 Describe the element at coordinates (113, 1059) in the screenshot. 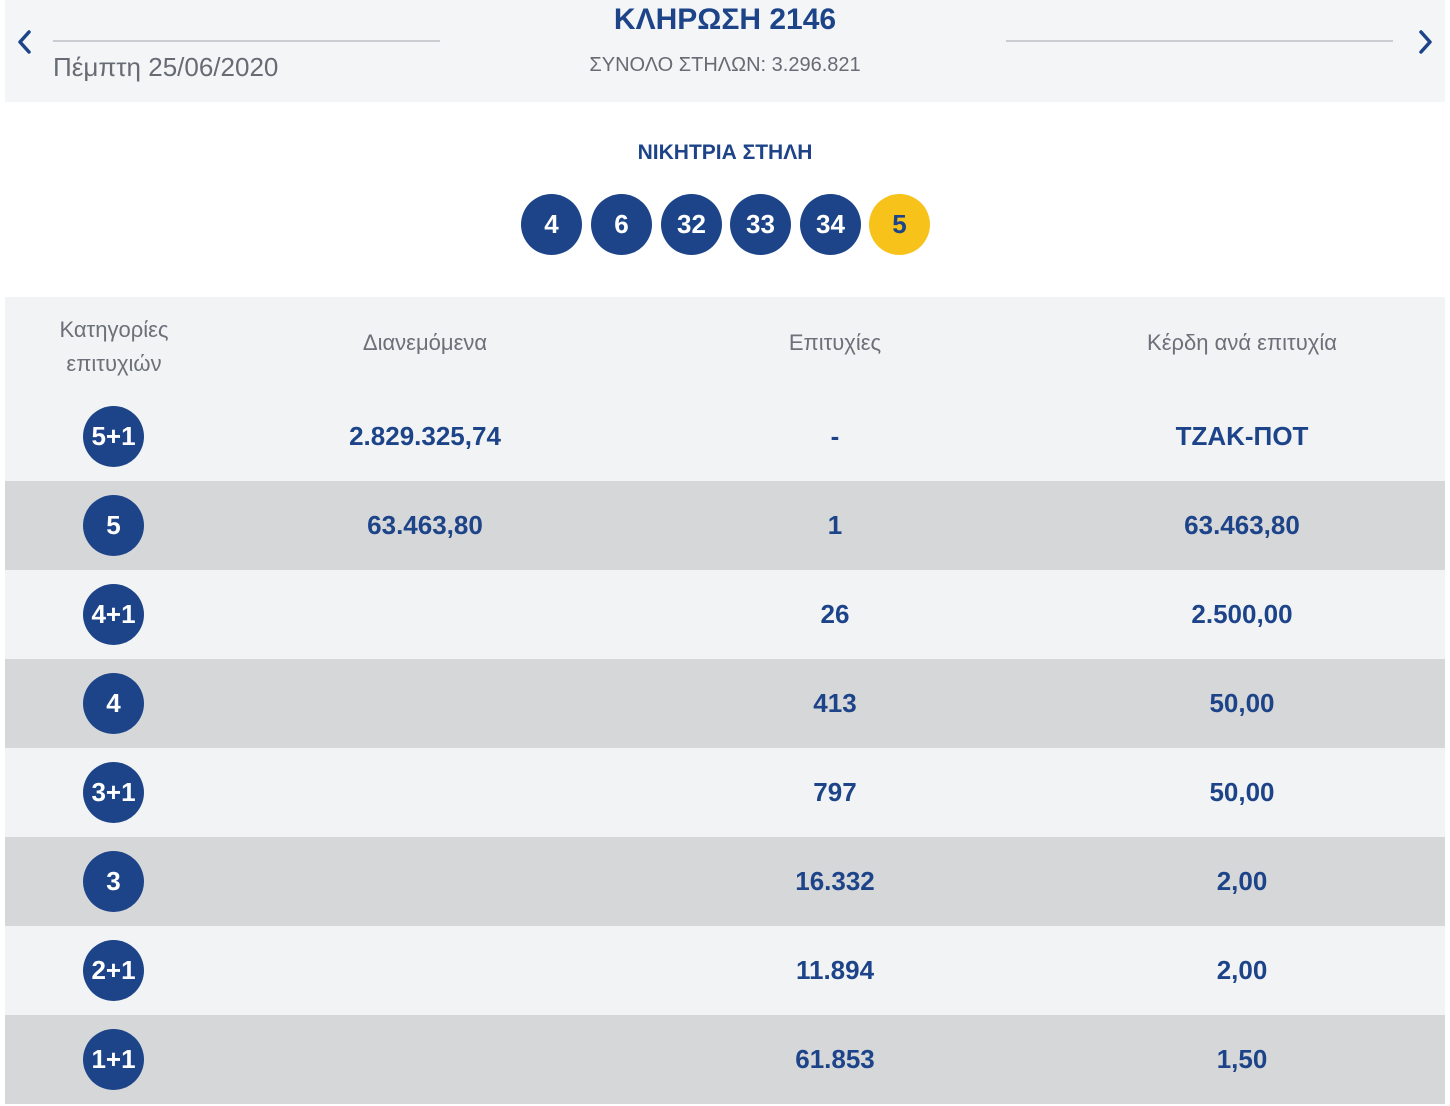

I see `category-badge: 1+1` at that location.